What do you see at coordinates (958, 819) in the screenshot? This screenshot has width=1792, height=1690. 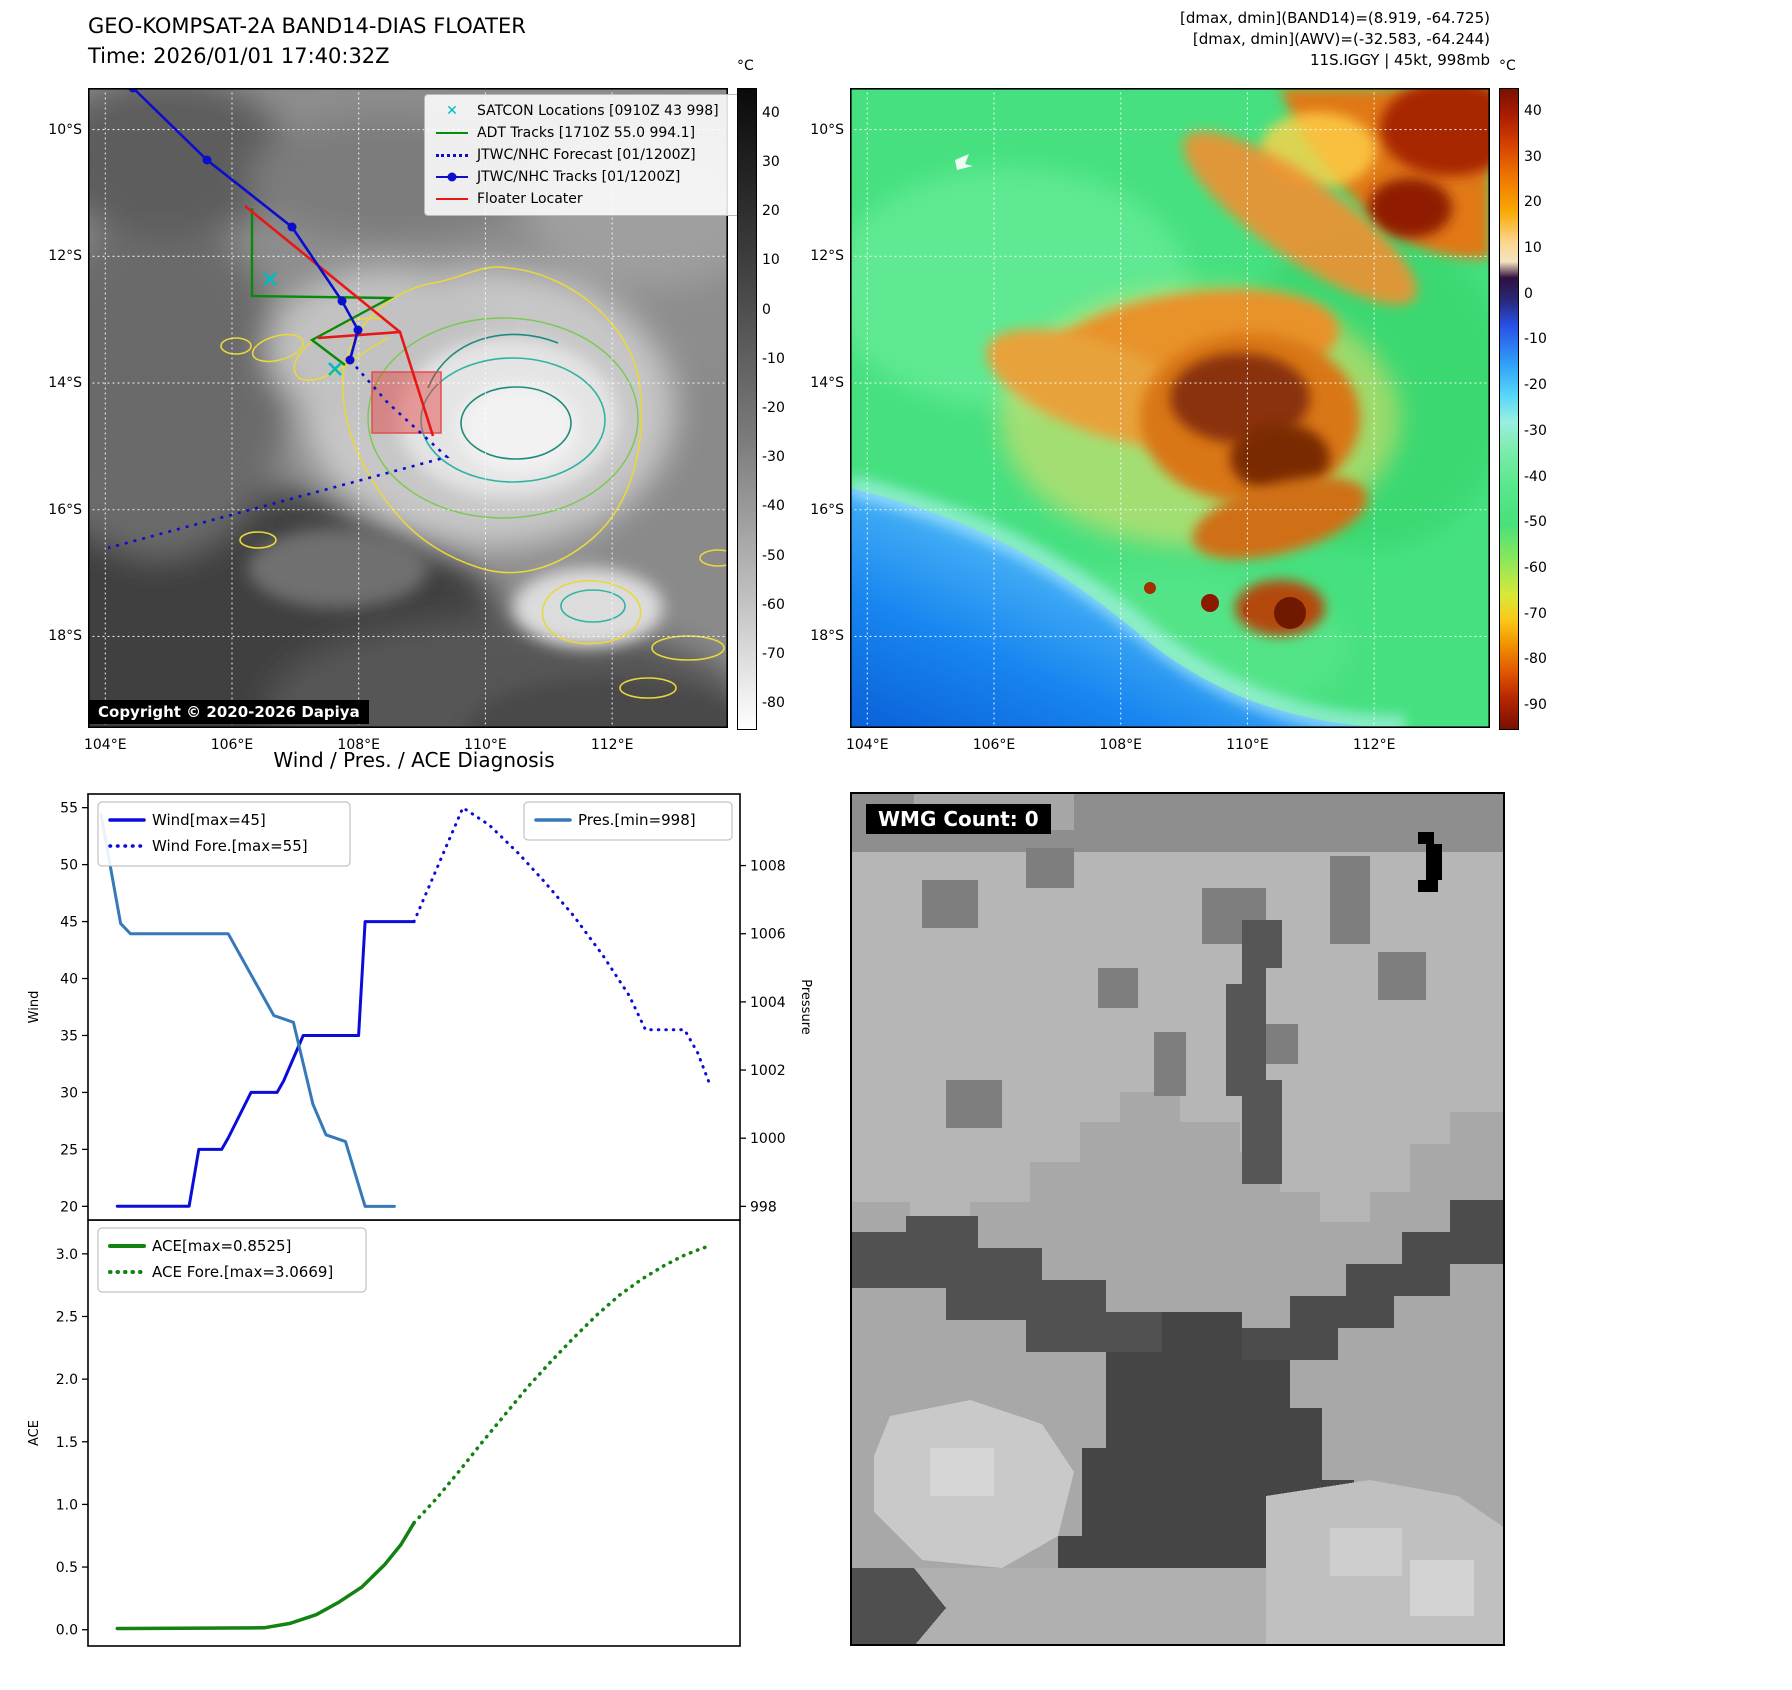 I see `wmg-count-badge: WMG Count: 0` at bounding box center [958, 819].